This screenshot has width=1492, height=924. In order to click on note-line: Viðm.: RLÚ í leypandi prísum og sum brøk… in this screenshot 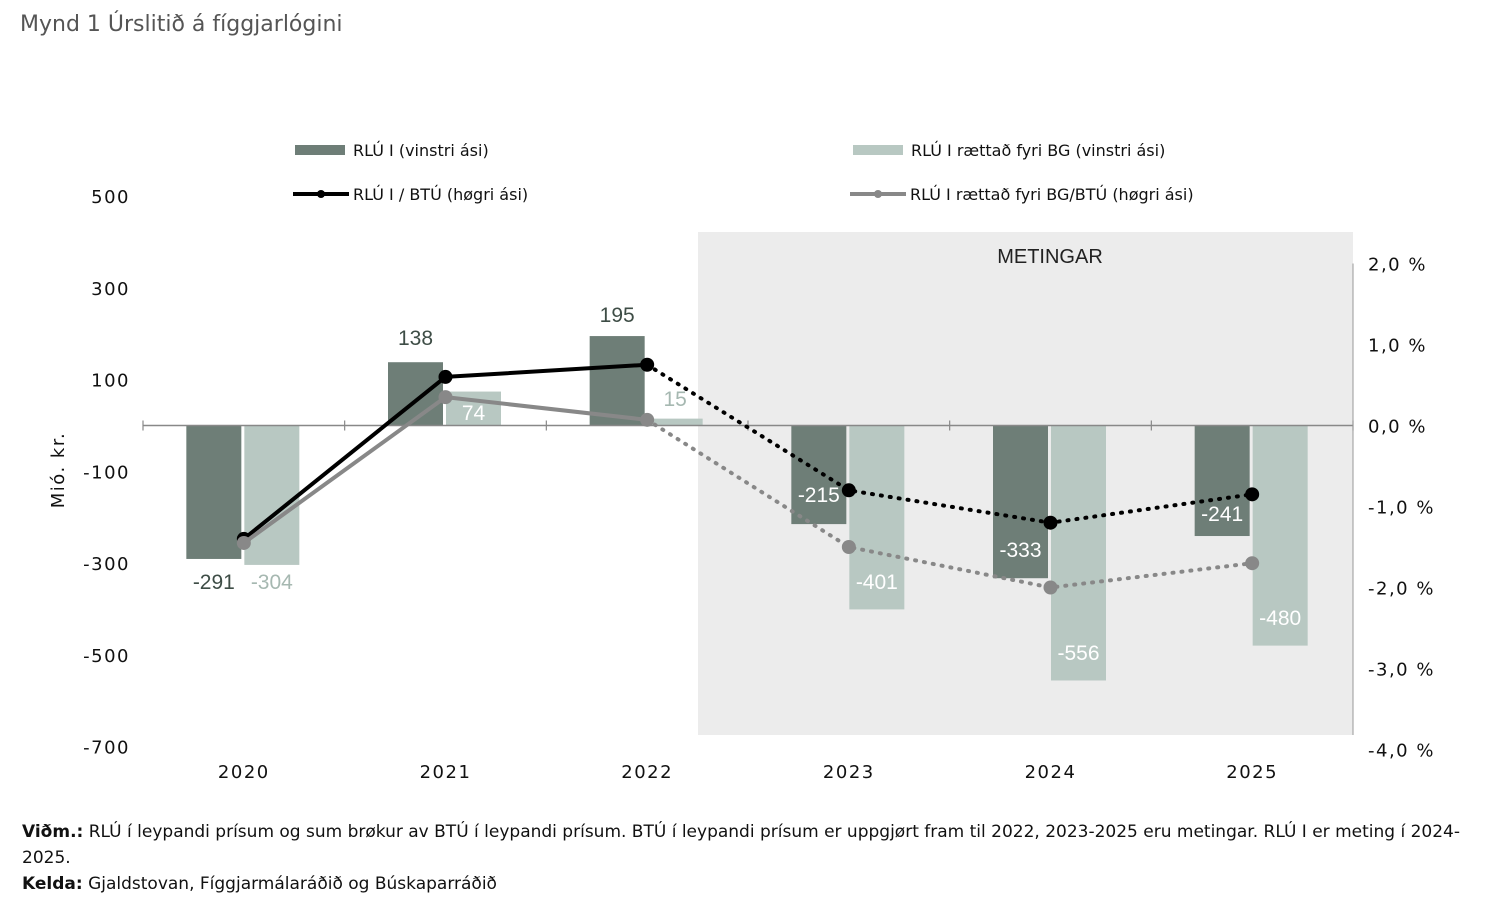, I will do `click(747, 845)`.